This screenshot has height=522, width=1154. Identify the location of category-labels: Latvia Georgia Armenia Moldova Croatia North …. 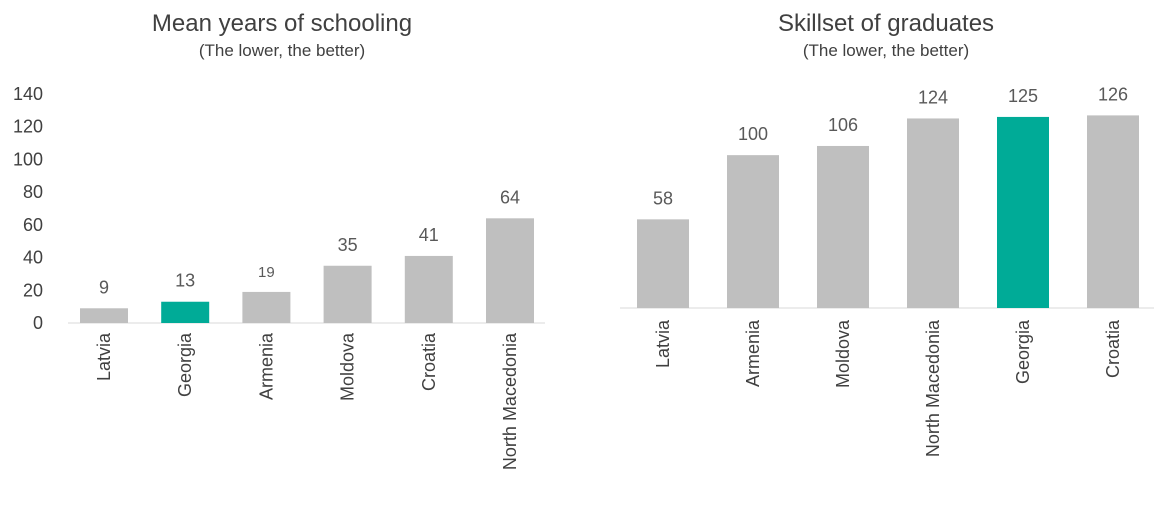
(307, 401).